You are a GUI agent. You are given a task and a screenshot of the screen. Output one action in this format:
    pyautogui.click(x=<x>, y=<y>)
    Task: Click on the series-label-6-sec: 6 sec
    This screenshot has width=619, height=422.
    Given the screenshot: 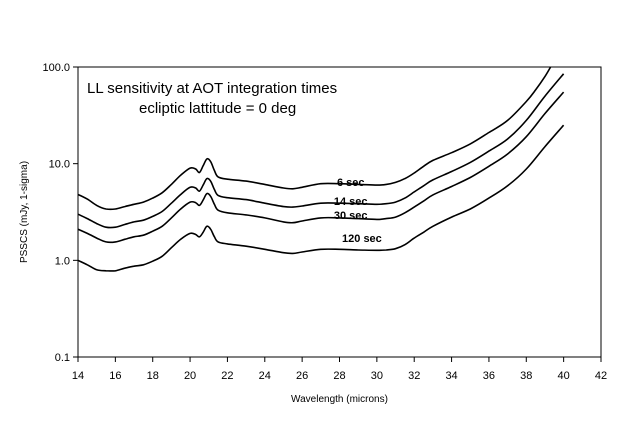 What is the action you would take?
    pyautogui.click(x=351, y=183)
    